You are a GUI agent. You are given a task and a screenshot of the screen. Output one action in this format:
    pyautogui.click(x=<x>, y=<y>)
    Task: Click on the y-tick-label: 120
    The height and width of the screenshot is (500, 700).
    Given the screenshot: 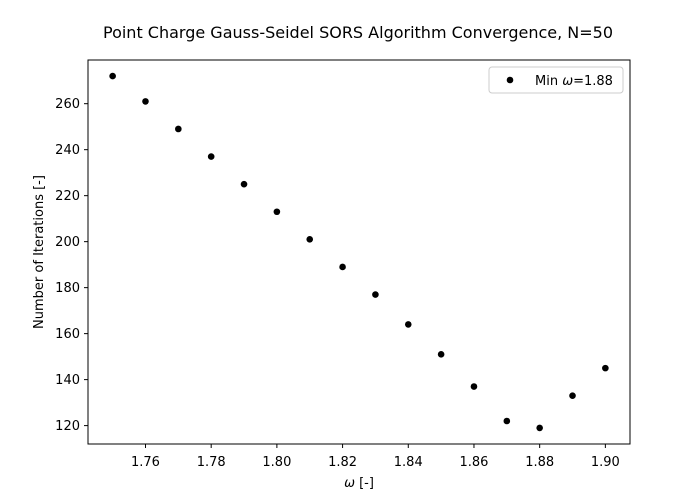 What is the action you would take?
    pyautogui.click(x=67, y=426)
    